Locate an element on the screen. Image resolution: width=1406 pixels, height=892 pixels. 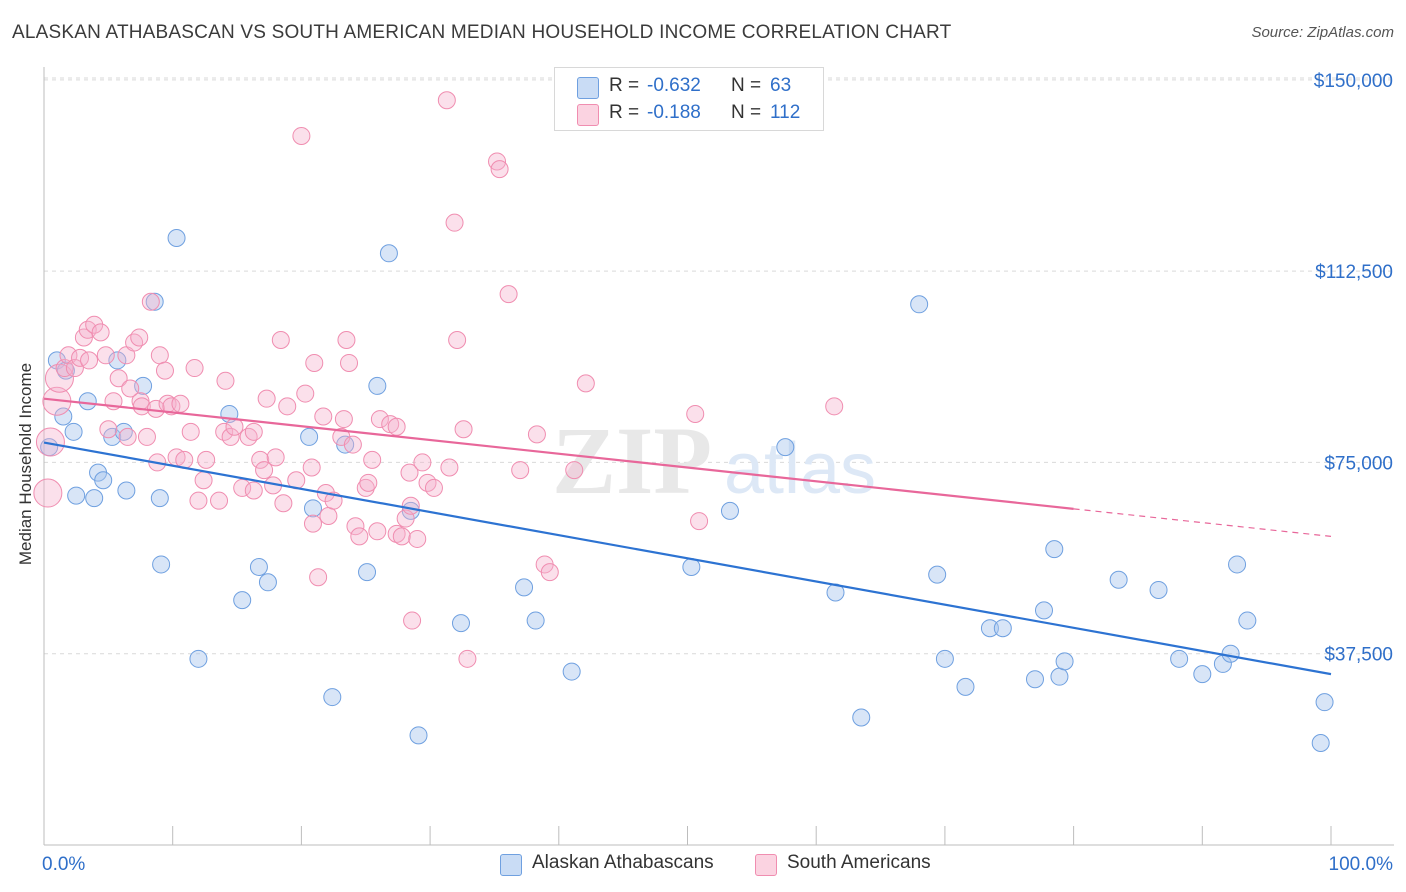
trend-line-south-americans is located at coordinates (558, 453).